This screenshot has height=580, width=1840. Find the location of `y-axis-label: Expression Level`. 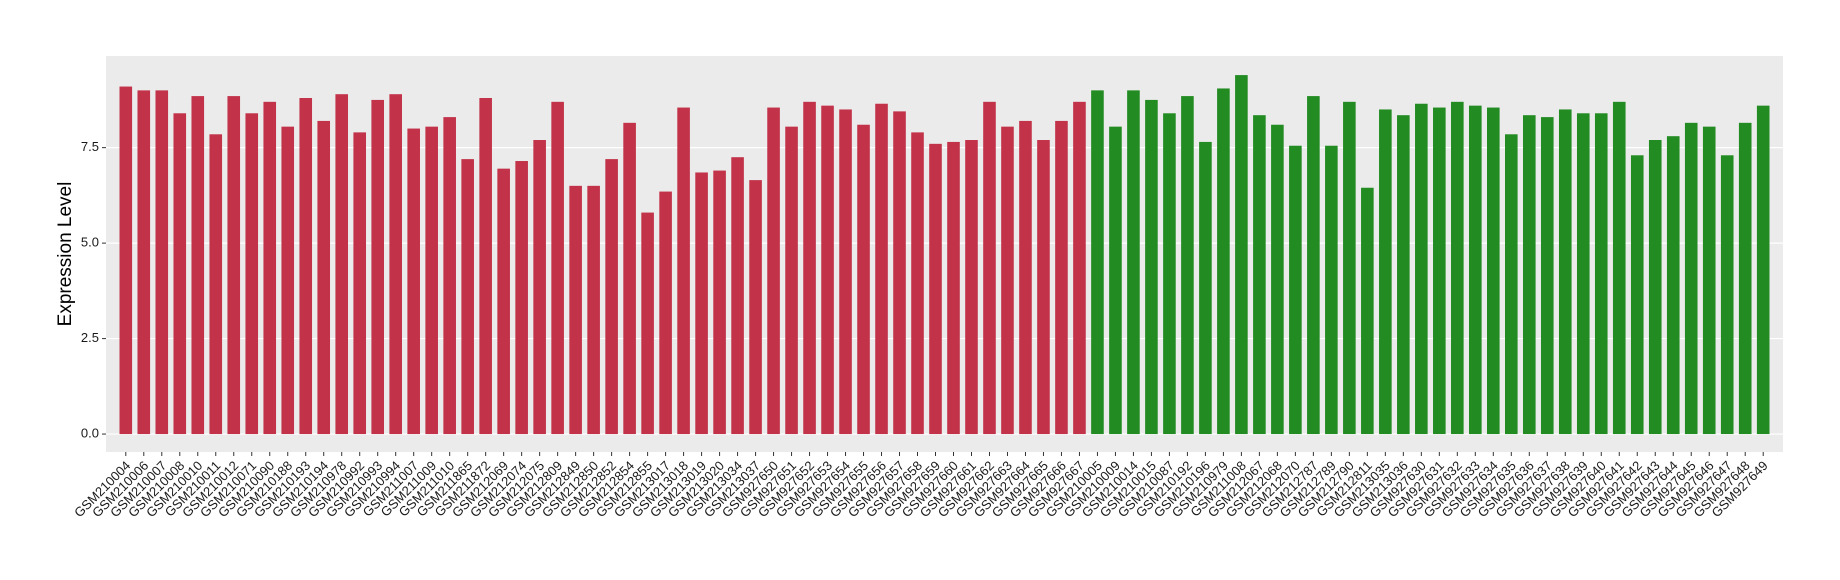

y-axis-label: Expression Level is located at coordinates (65, 254).